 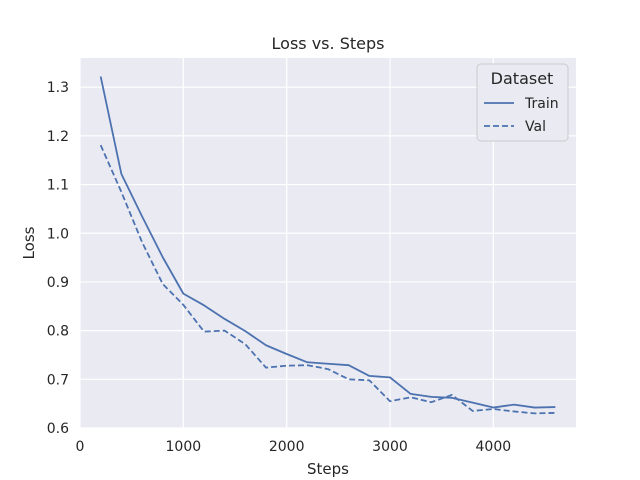 What do you see at coordinates (58, 88) in the screenshot?
I see `y-tick-label: 1.3` at bounding box center [58, 88].